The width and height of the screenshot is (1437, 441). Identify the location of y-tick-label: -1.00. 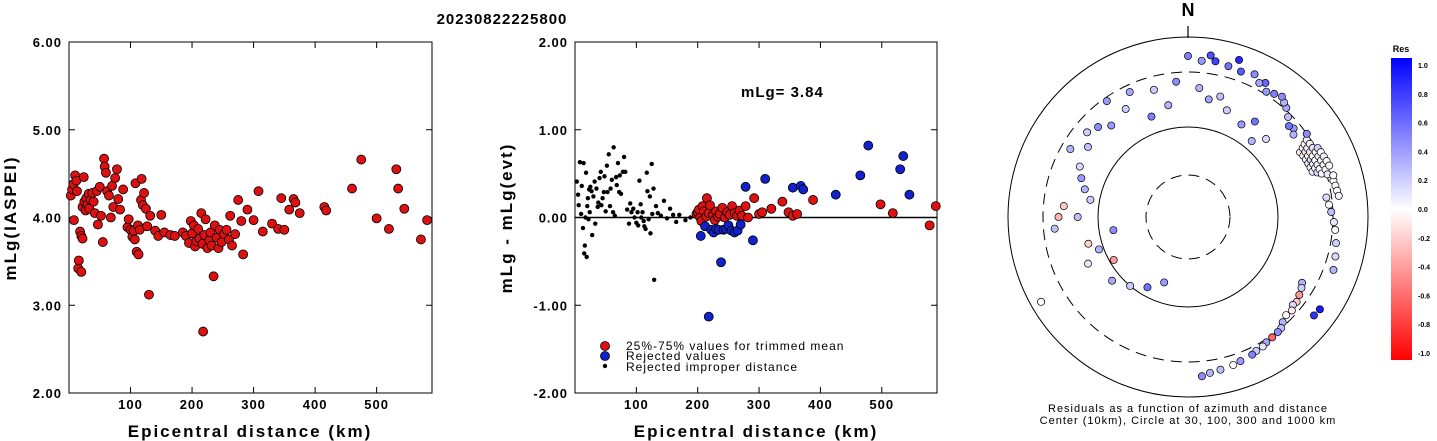
(550, 305).